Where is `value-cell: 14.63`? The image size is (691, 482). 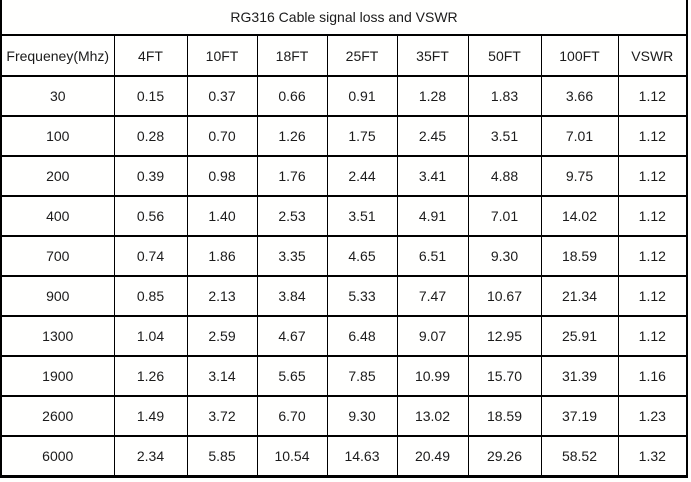 value-cell: 14.63 is located at coordinates (362, 456).